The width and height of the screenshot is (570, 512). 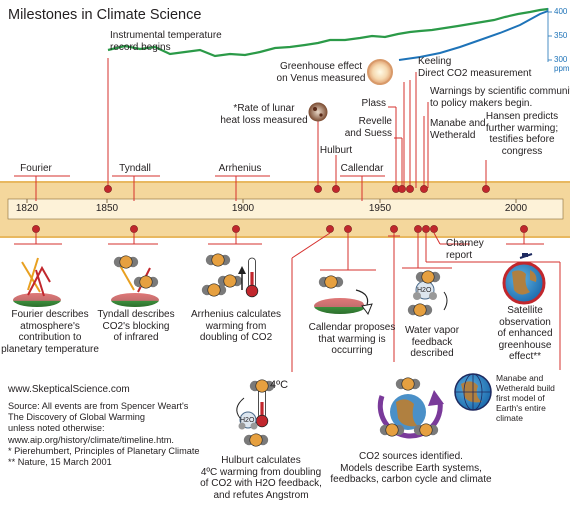 What do you see at coordinates (343, 295) in the screenshot?
I see `callendar-icon` at bounding box center [343, 295].